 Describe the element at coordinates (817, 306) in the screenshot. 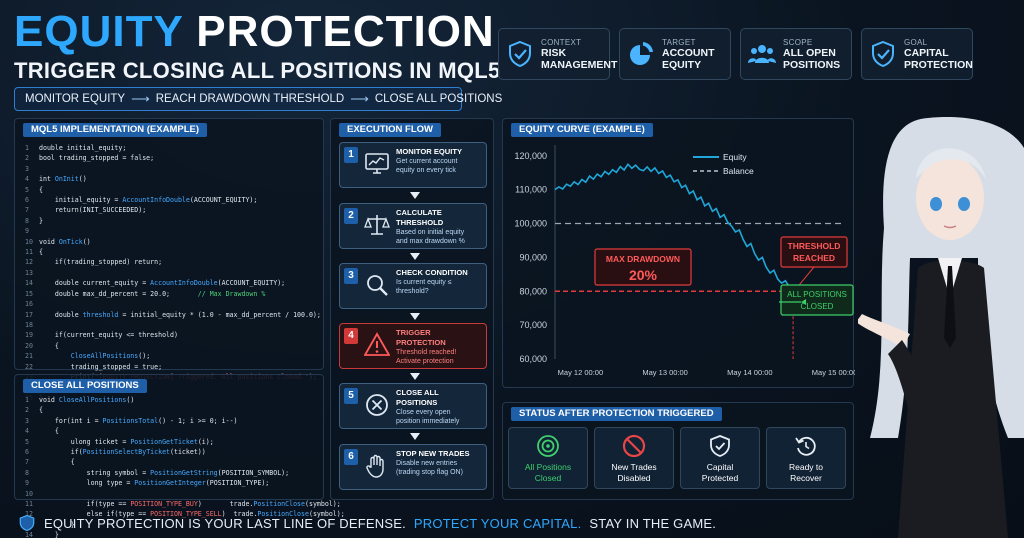

I see `closed-label: CLOSED` at that location.